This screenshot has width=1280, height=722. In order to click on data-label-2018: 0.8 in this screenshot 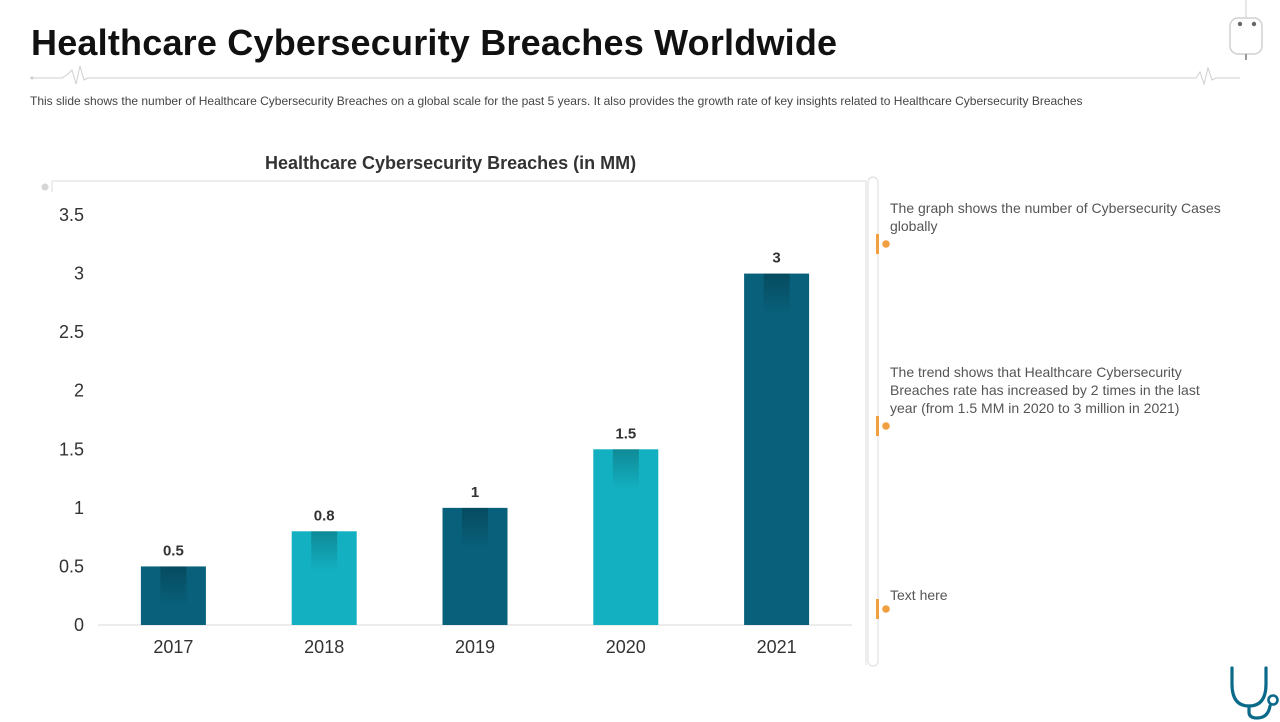, I will do `click(324, 515)`.